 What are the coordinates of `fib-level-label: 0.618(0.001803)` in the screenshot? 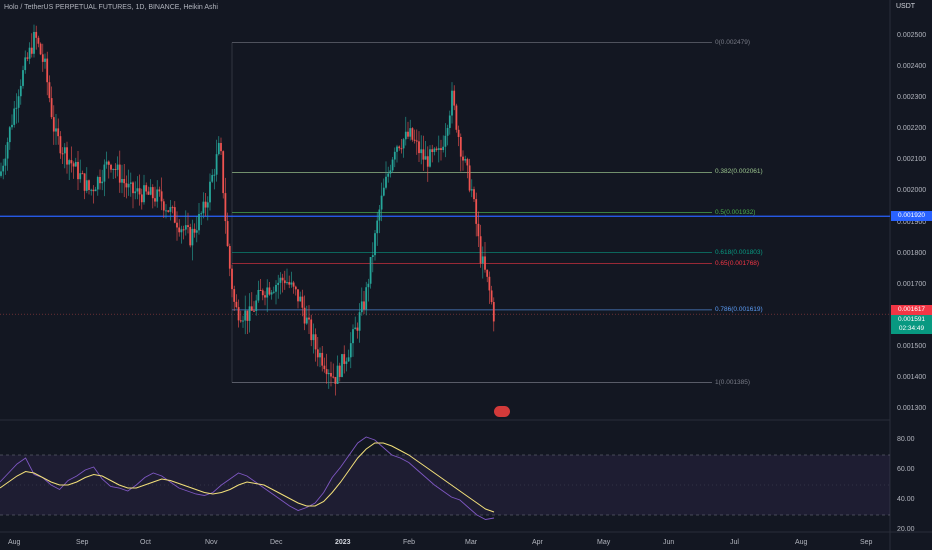 It's located at (739, 252).